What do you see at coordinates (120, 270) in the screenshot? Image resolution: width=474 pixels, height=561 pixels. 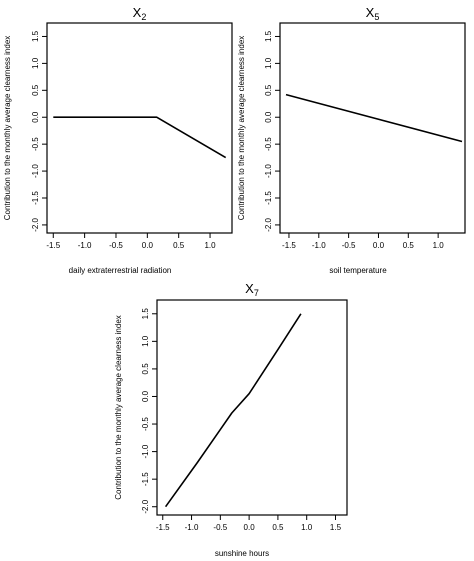 I see `x-axis-label: daily extraterrestrial radiation` at bounding box center [120, 270].